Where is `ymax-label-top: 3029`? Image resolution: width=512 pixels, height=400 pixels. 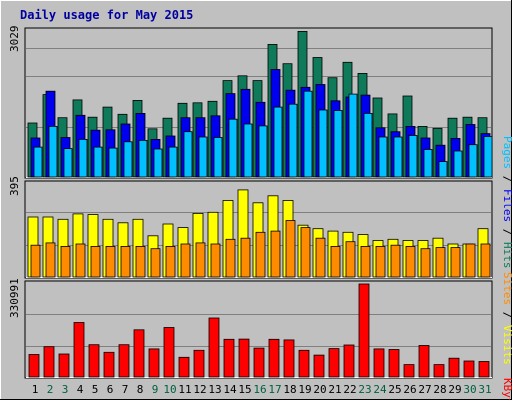
ymax-label-top: 3029 is located at coordinates (14, 39).